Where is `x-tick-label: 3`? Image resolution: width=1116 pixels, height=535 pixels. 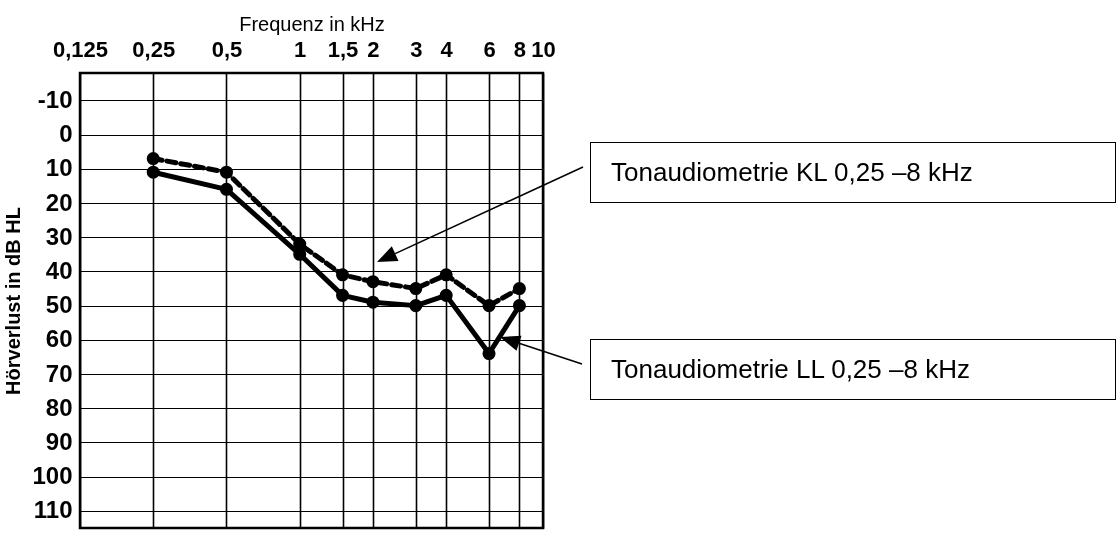 x-tick-label: 3 is located at coordinates (416, 49).